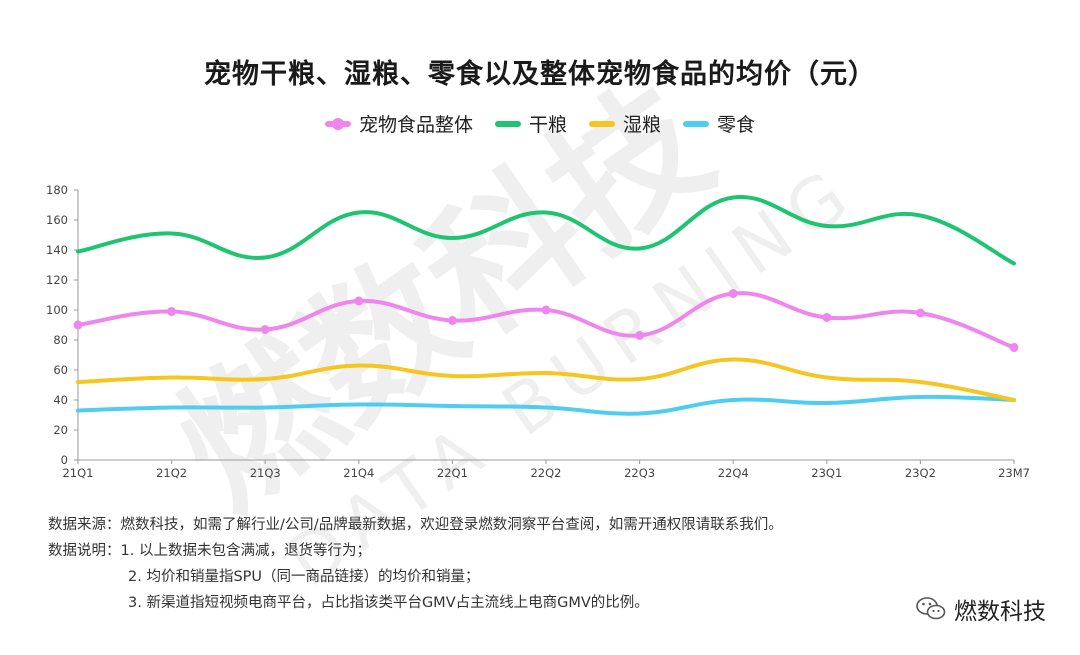 The width and height of the screenshot is (1080, 655). I want to click on legend-swatch-snack, so click(696, 123).